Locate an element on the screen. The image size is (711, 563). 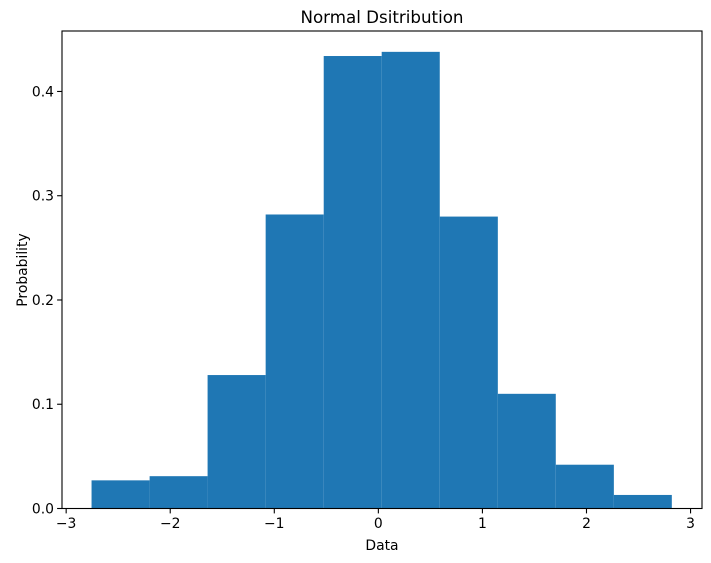
y-tick-label: 0.3 is located at coordinates (43, 197).